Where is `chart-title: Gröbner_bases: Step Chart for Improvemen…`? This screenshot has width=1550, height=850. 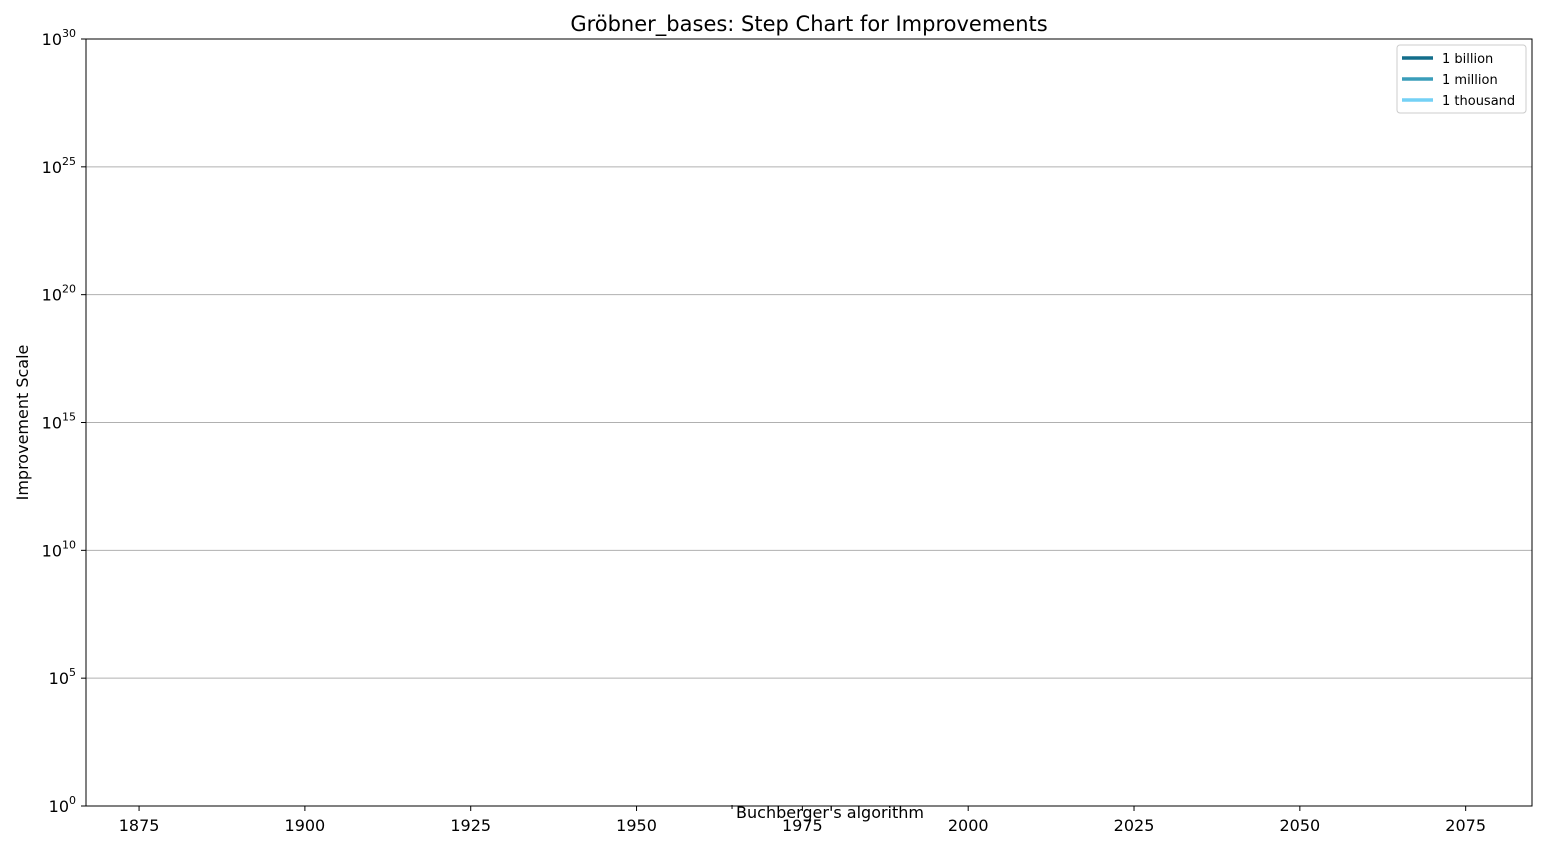 chart-title: Gröbner_bases: Step Chart for Improvemen… is located at coordinates (808, 24).